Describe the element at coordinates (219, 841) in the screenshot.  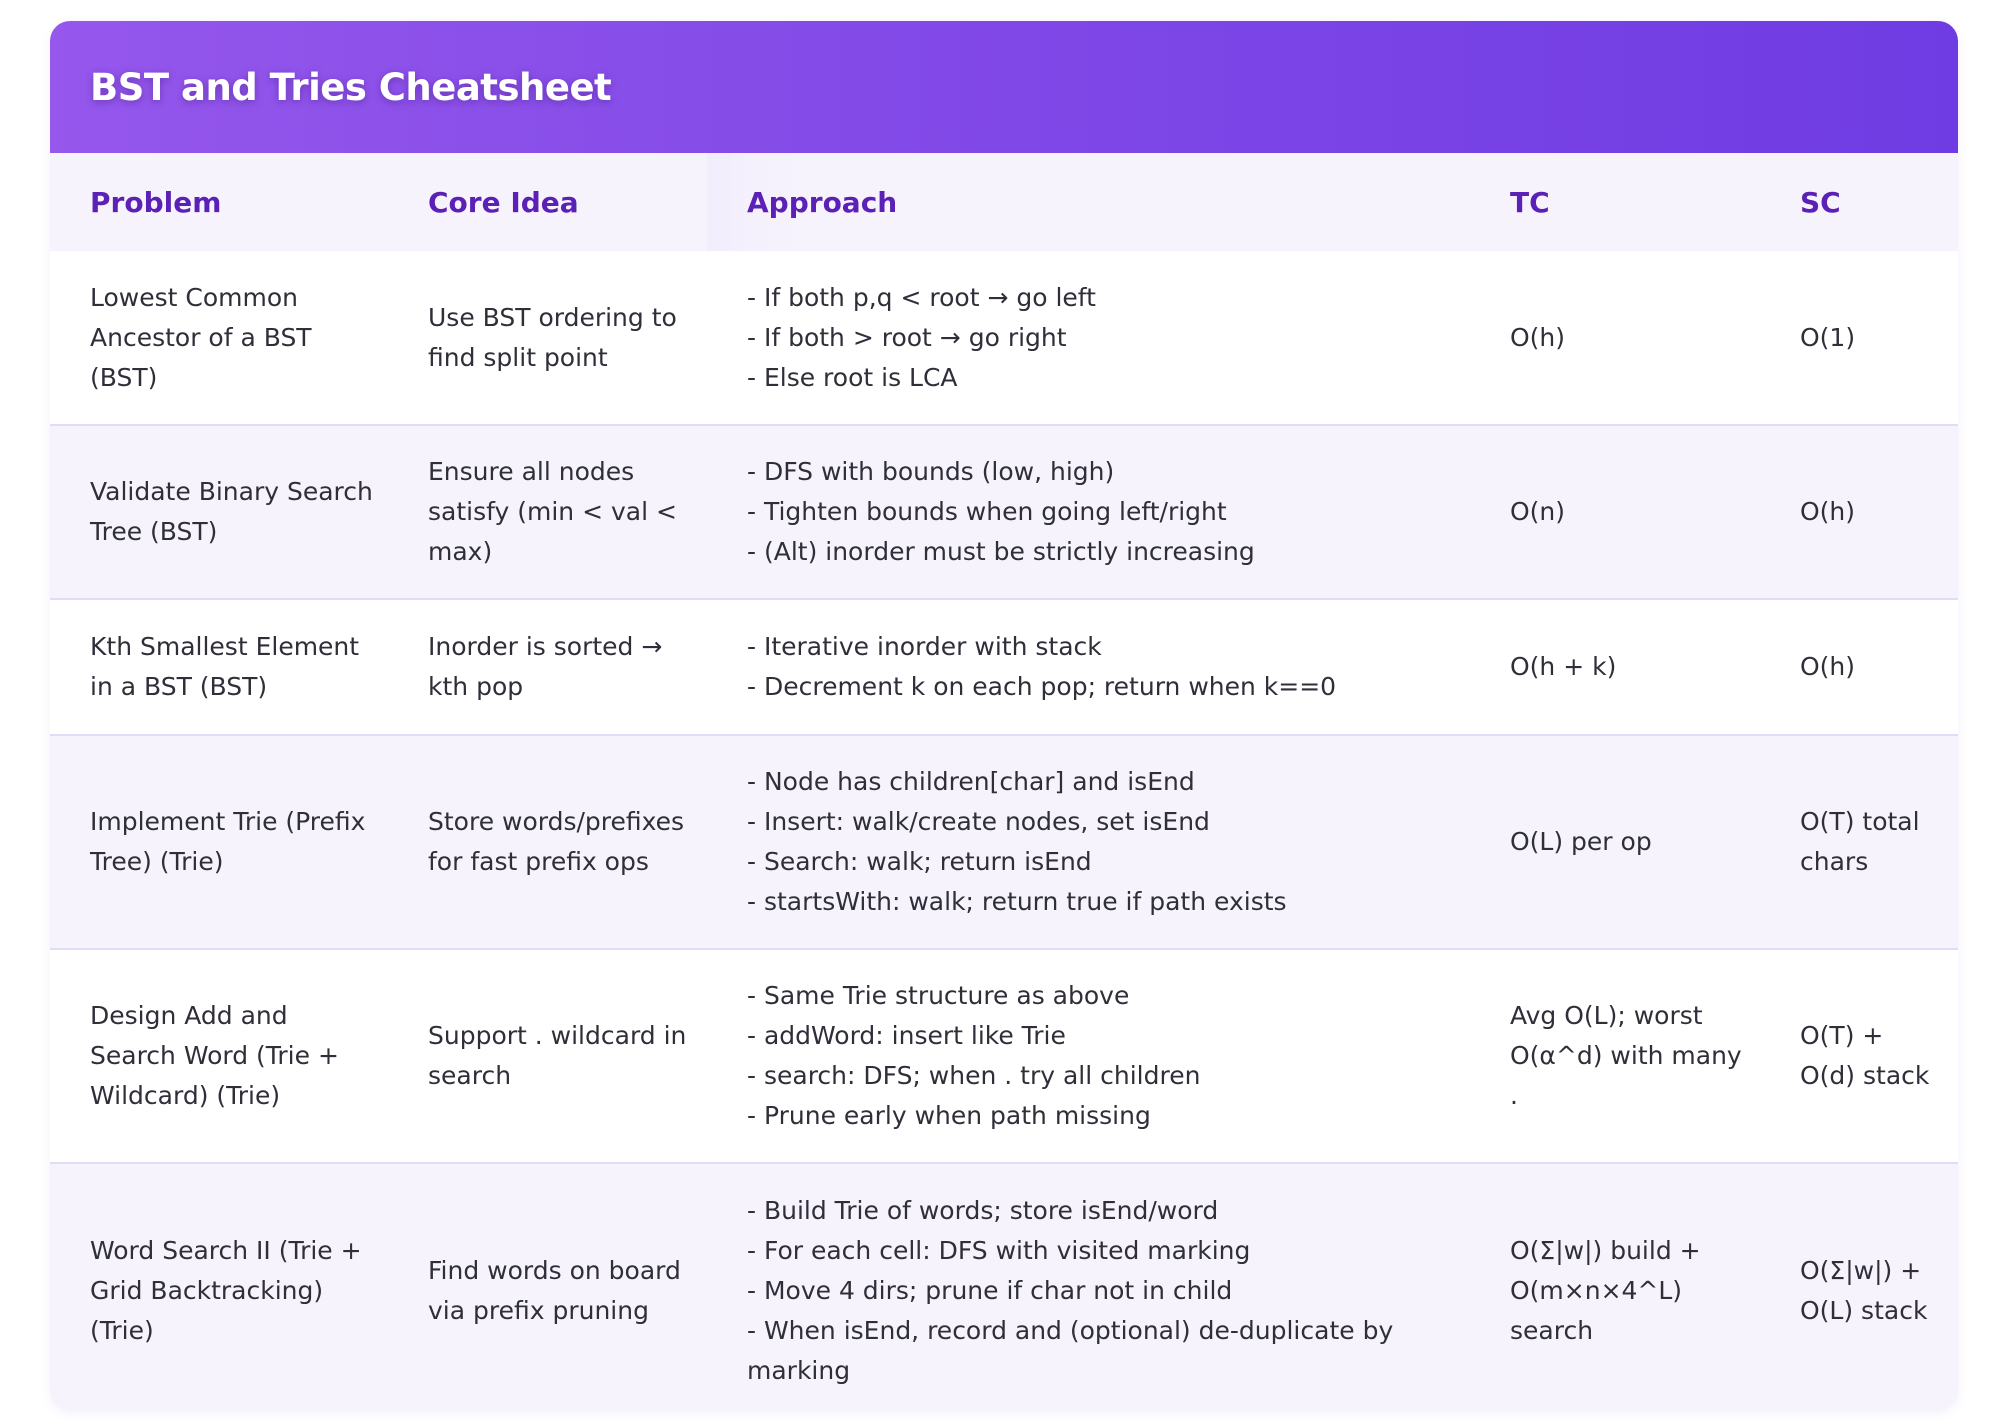
I see `cell-problem: Implement Trie (Prefix Tree) (Trie)` at that location.